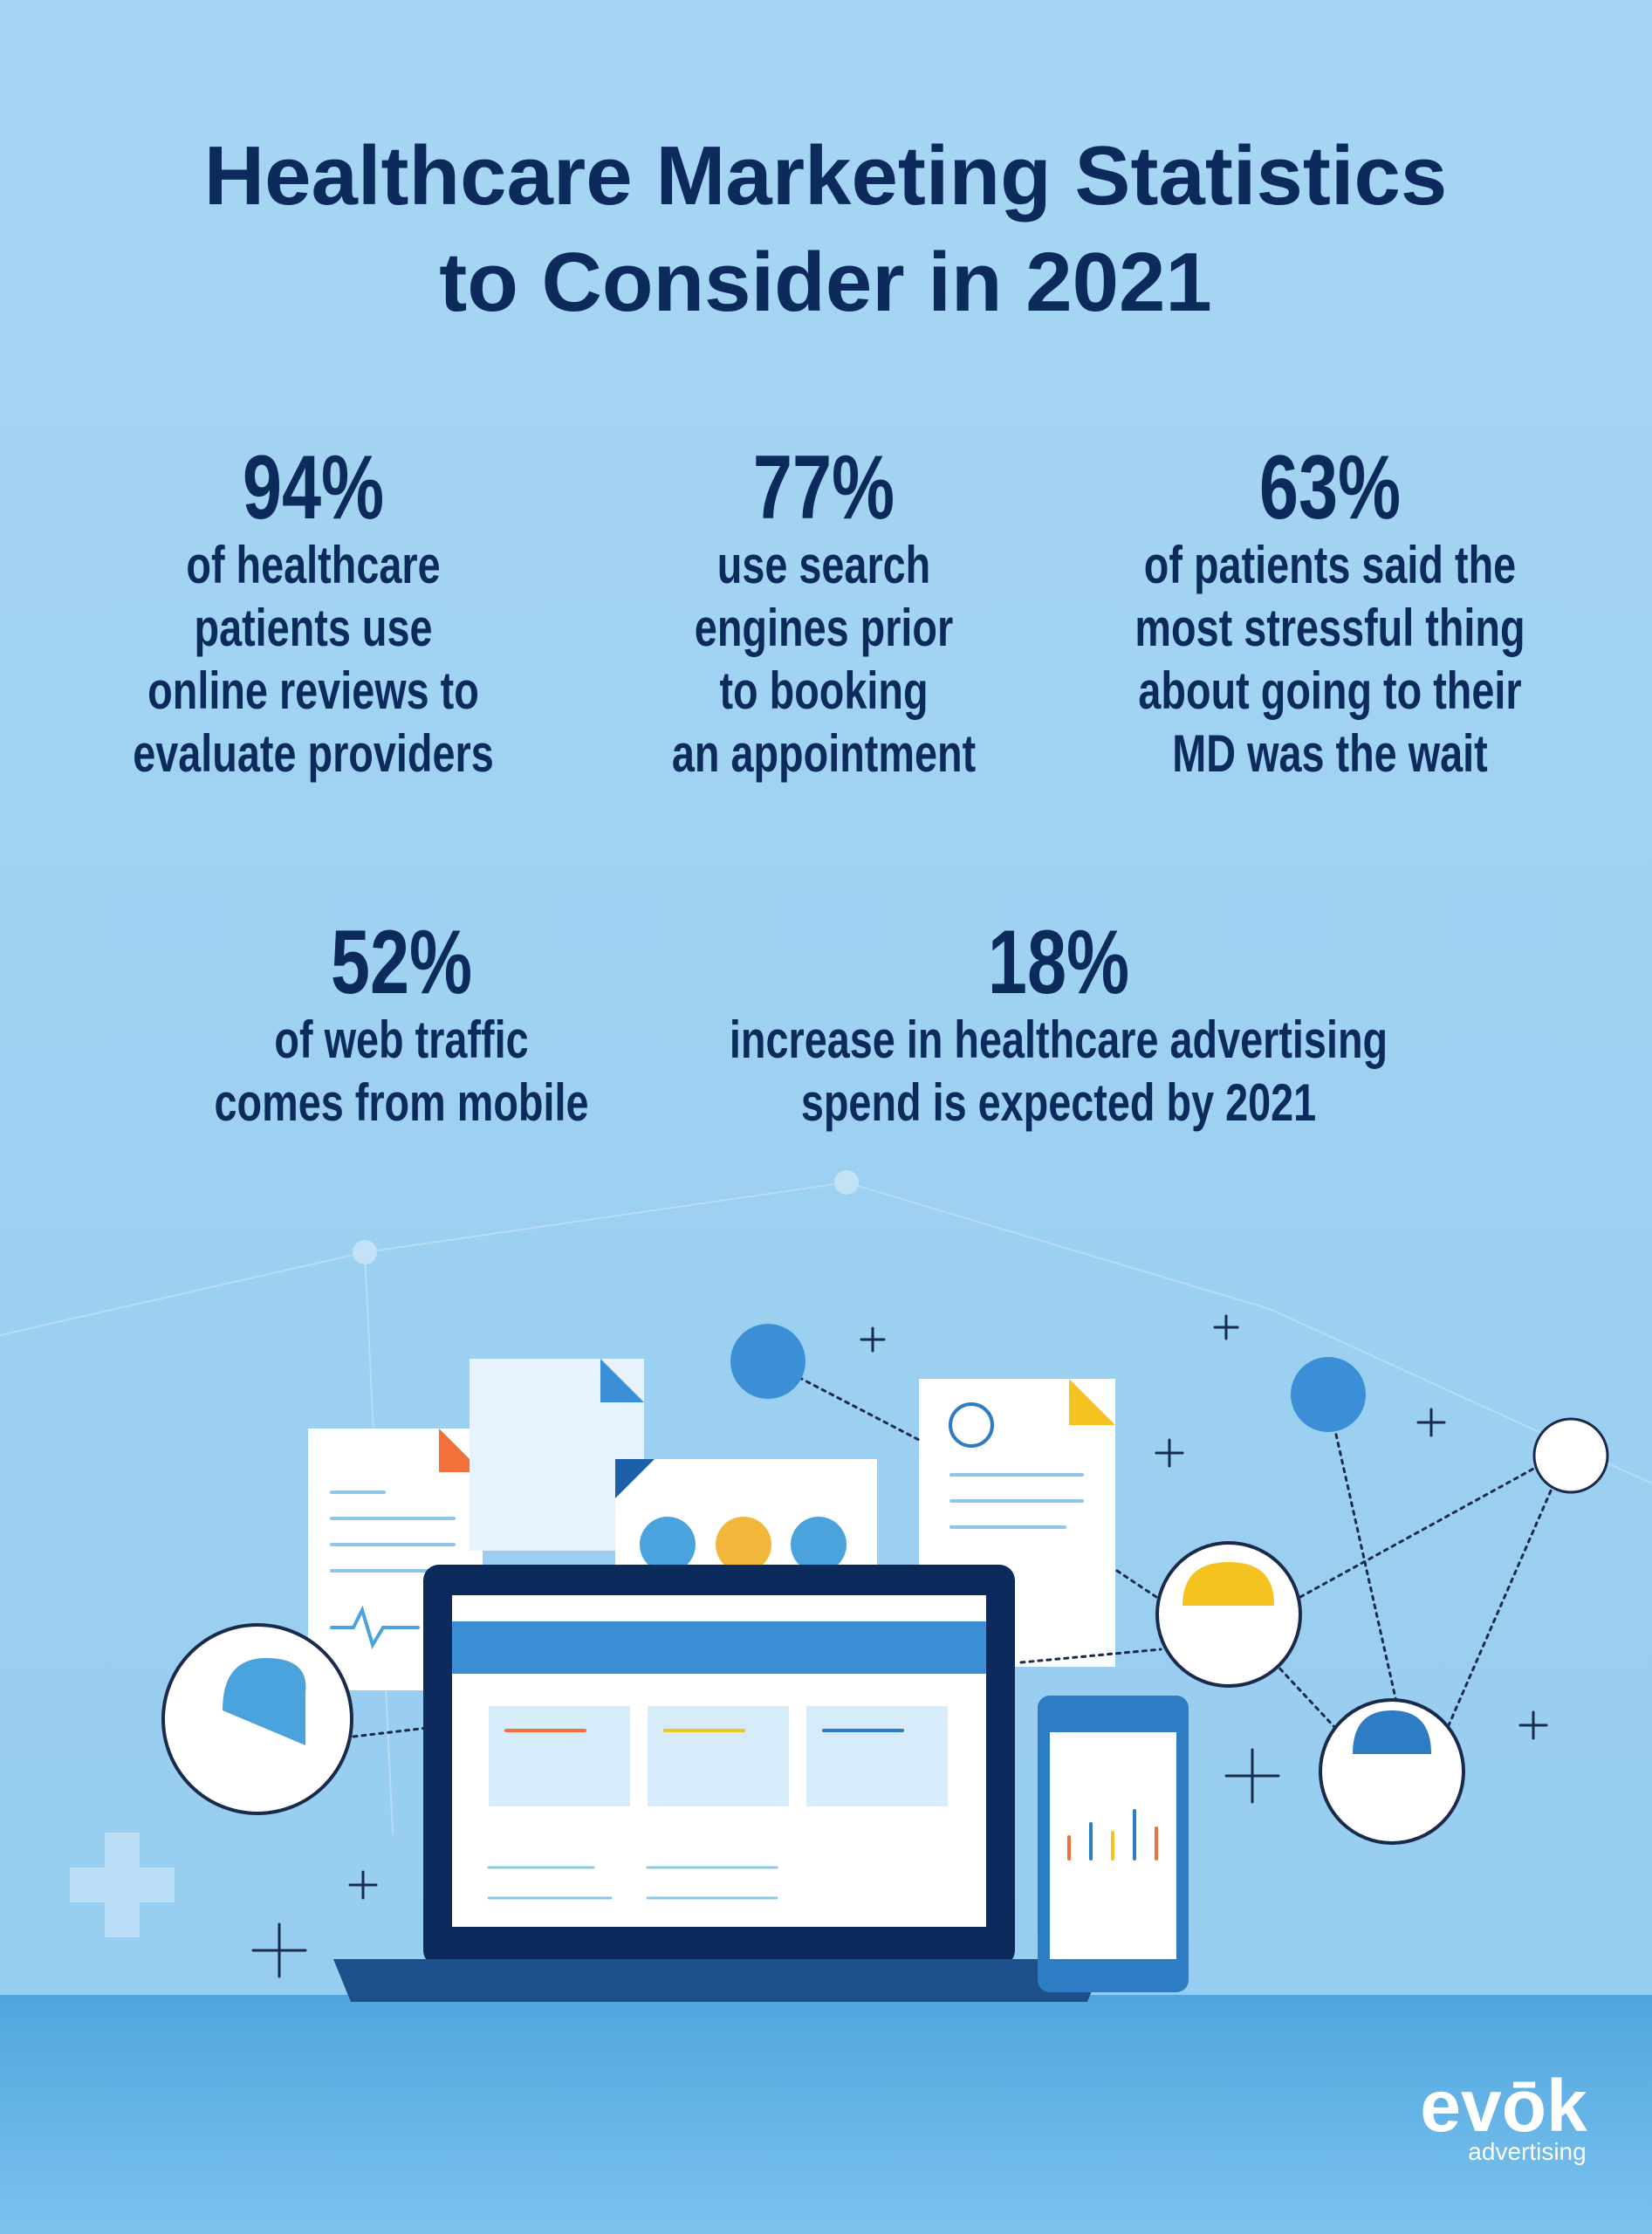 The height and width of the screenshot is (2234, 1652). What do you see at coordinates (1329, 628) in the screenshot?
I see `stat-description: most stressful thing` at bounding box center [1329, 628].